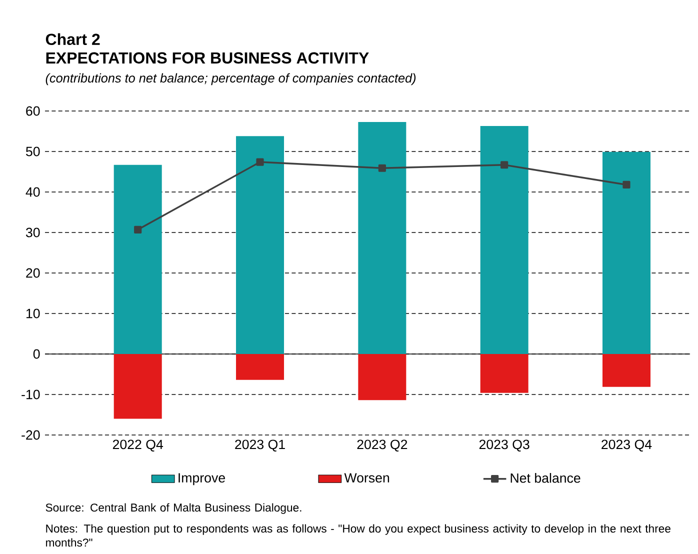 The height and width of the screenshot is (554, 698). Describe the element at coordinates (545, 478) in the screenshot. I see `legend-label: Net balance` at that location.